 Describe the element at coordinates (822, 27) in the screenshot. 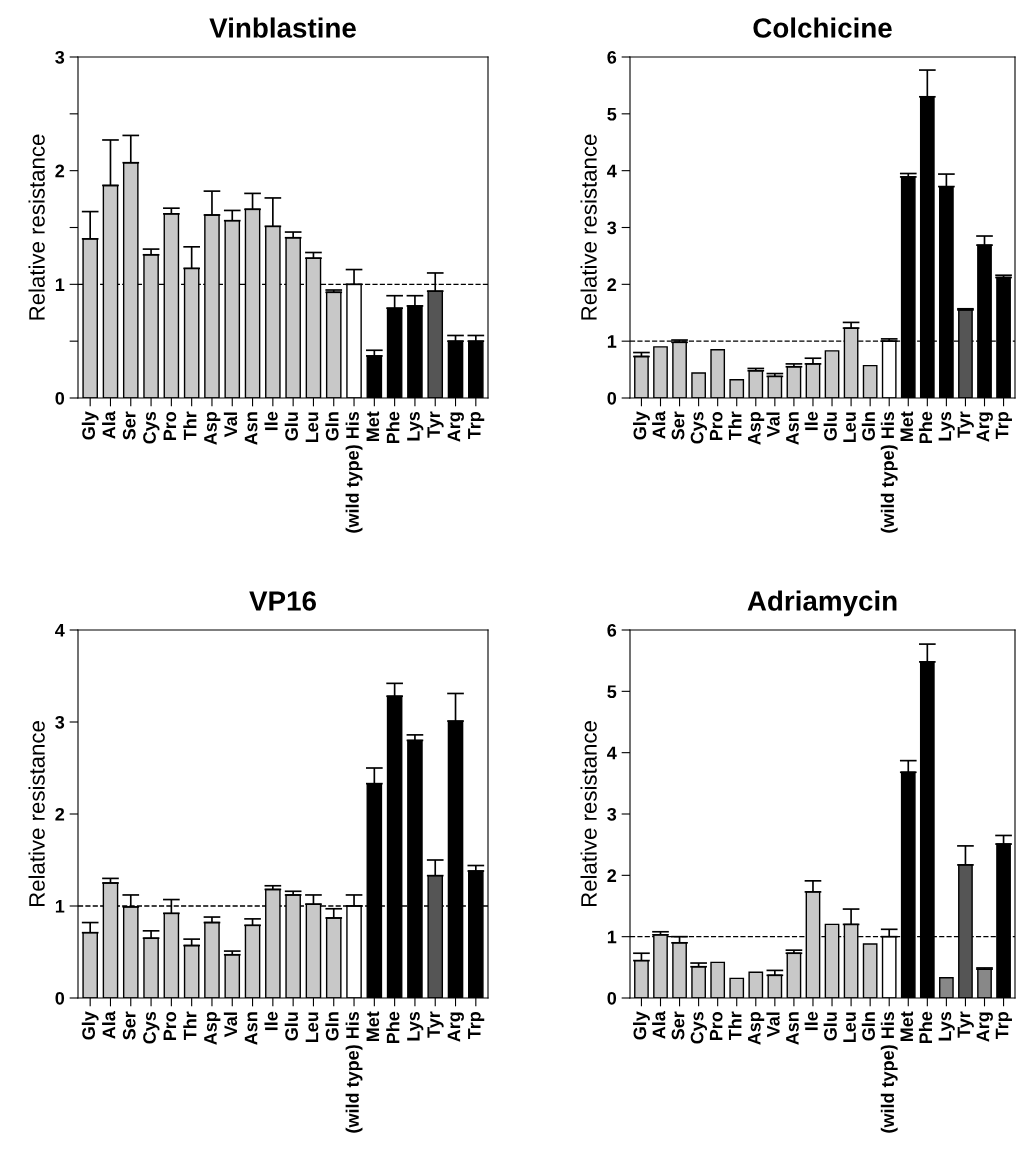

I see `chart-title: Colchicine` at that location.